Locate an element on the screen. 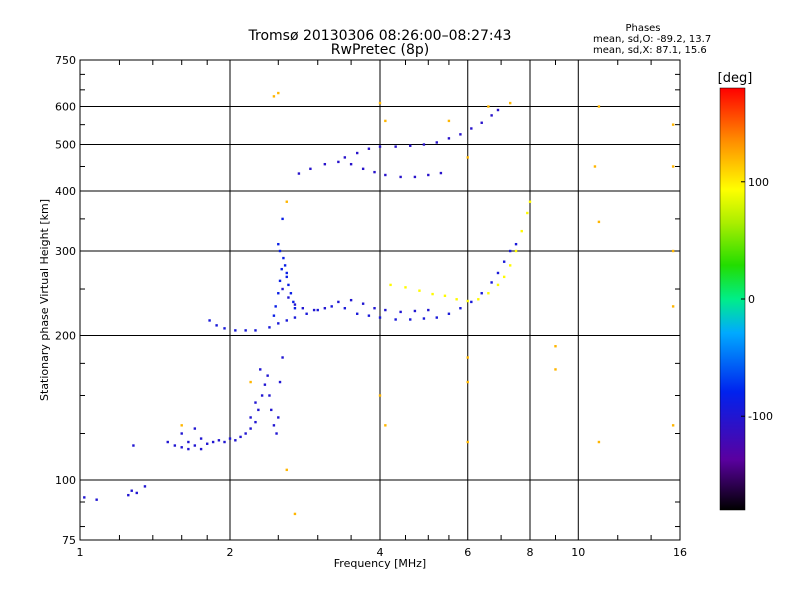  y-tick-label: 100 is located at coordinates (65, 480).